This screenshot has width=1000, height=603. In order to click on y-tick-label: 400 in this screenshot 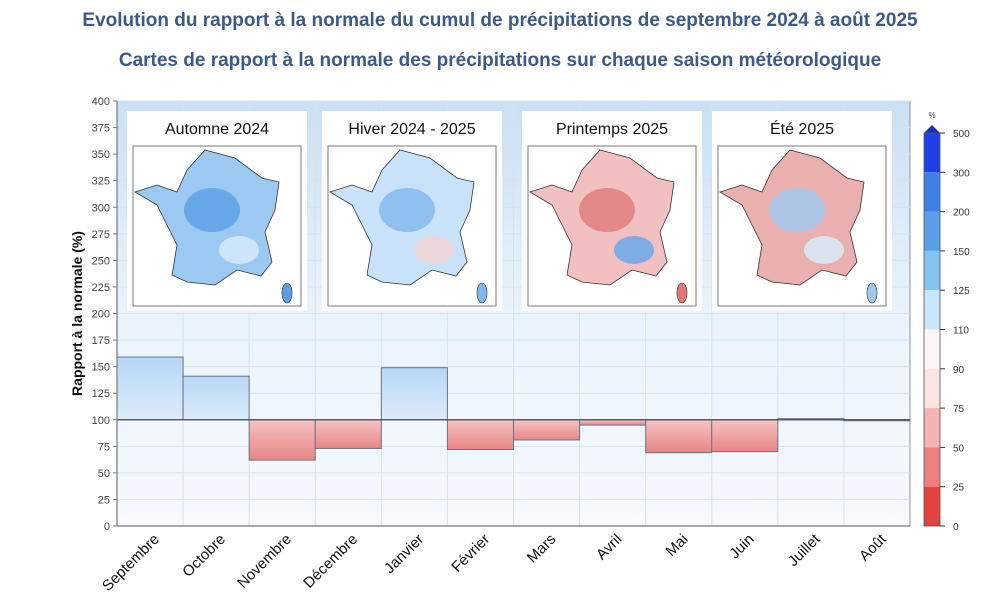, I will do `click(101, 102)`.